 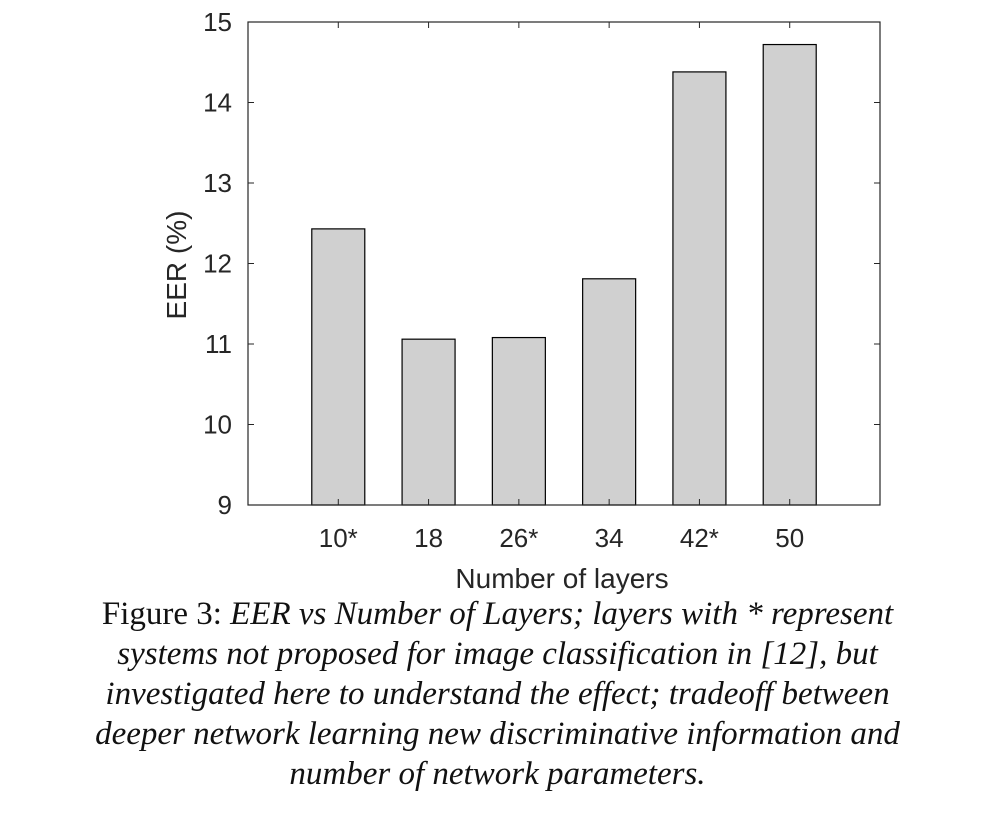 What do you see at coordinates (217, 103) in the screenshot?
I see `y-tick-label: 14` at bounding box center [217, 103].